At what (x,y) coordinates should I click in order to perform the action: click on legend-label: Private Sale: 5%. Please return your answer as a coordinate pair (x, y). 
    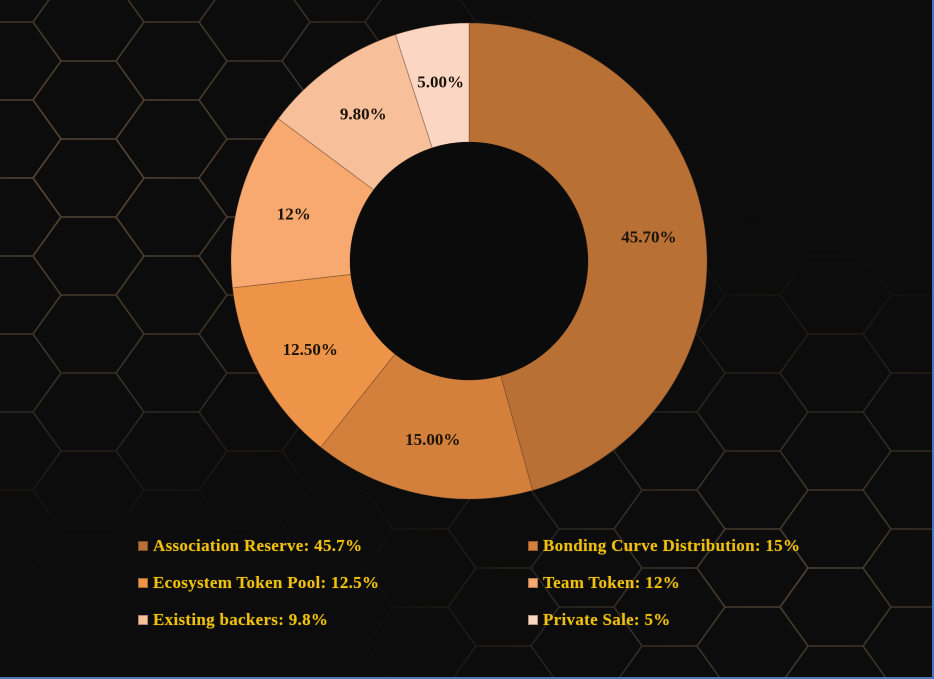
    Looking at the image, I should click on (607, 619).